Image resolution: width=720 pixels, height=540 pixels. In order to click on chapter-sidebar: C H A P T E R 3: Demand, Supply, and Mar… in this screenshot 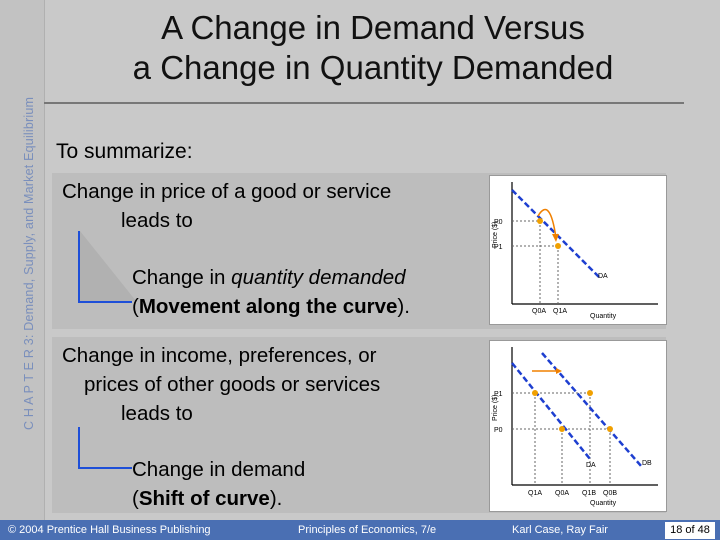, I will do `click(22, 260)`.